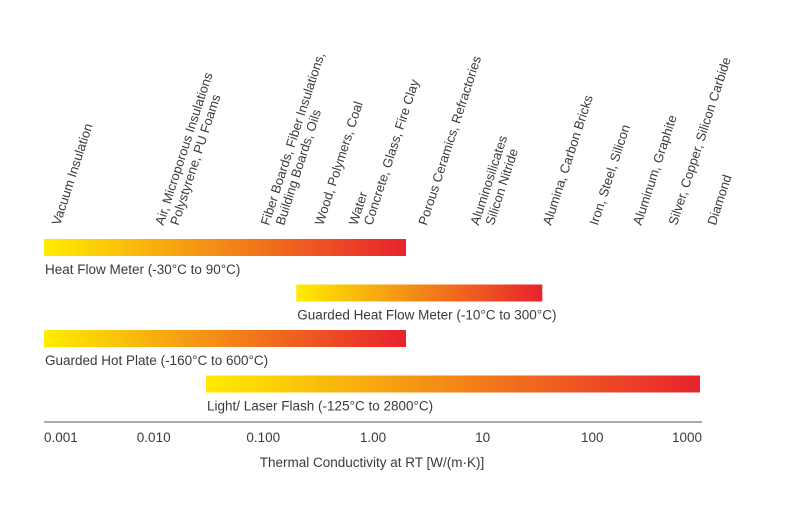  Describe the element at coordinates (156, 360) in the screenshot. I see `range-bar-label: Guarded Hot Plate (-160°C to 600°C)` at that location.